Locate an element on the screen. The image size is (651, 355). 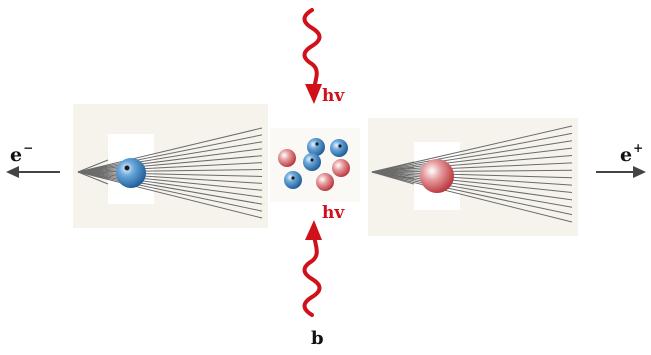
positron-trail-lines is located at coordinates (472, 174).